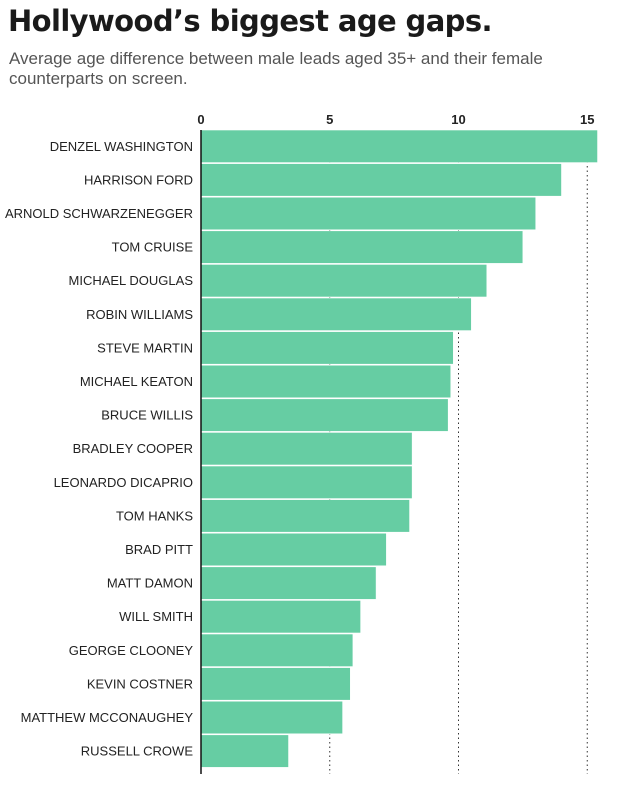 This screenshot has width=627, height=787. I want to click on category-label: MICHAEL KEATON, so click(136, 381).